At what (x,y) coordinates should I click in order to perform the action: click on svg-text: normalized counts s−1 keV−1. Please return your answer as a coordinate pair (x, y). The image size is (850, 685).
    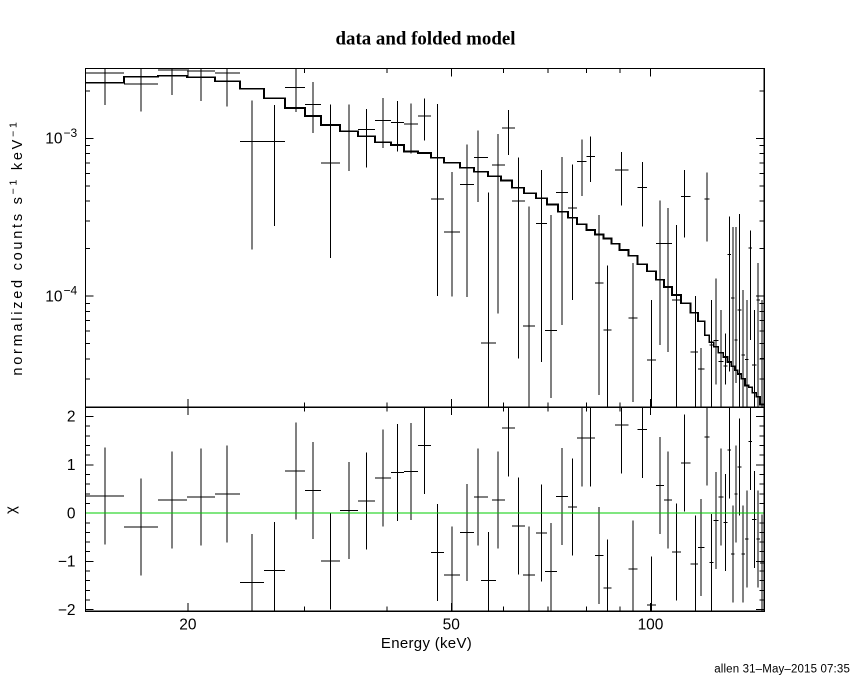
    Looking at the image, I should click on (17, 247).